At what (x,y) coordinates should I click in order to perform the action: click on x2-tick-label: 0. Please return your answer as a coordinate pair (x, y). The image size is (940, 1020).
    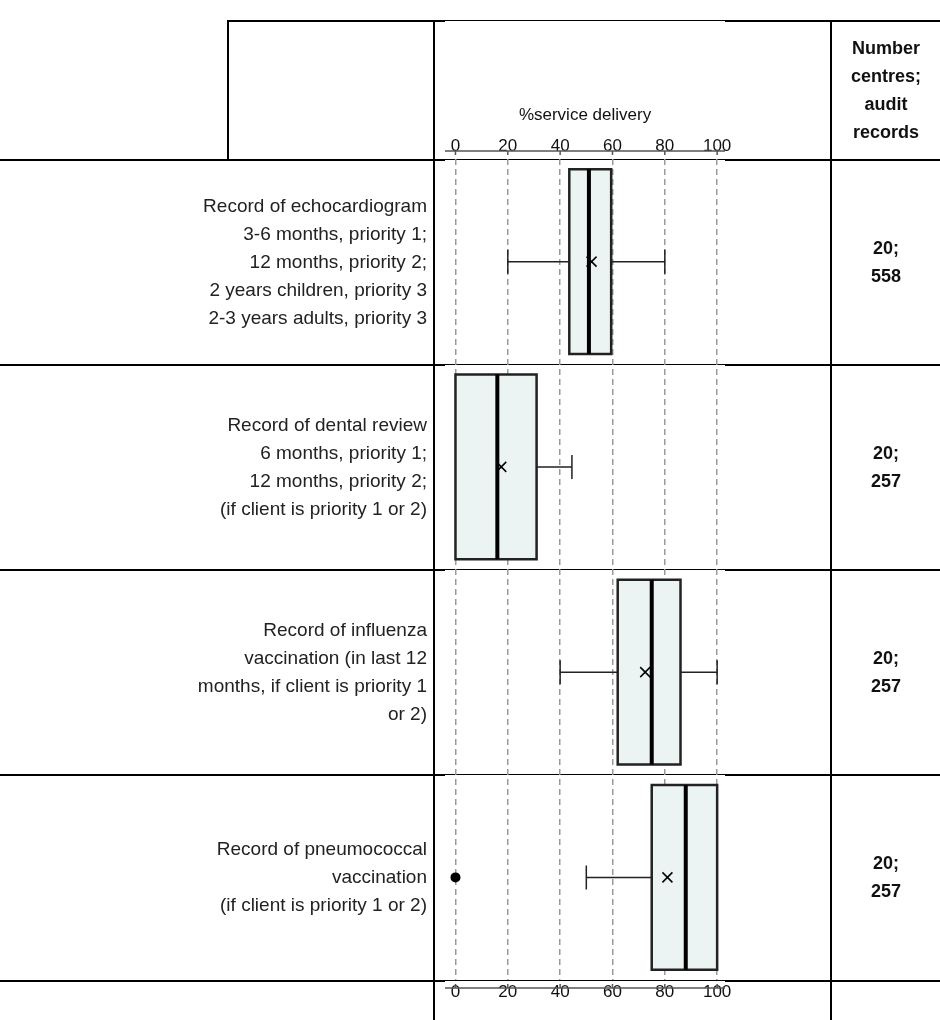
    Looking at the image, I should click on (455, 991).